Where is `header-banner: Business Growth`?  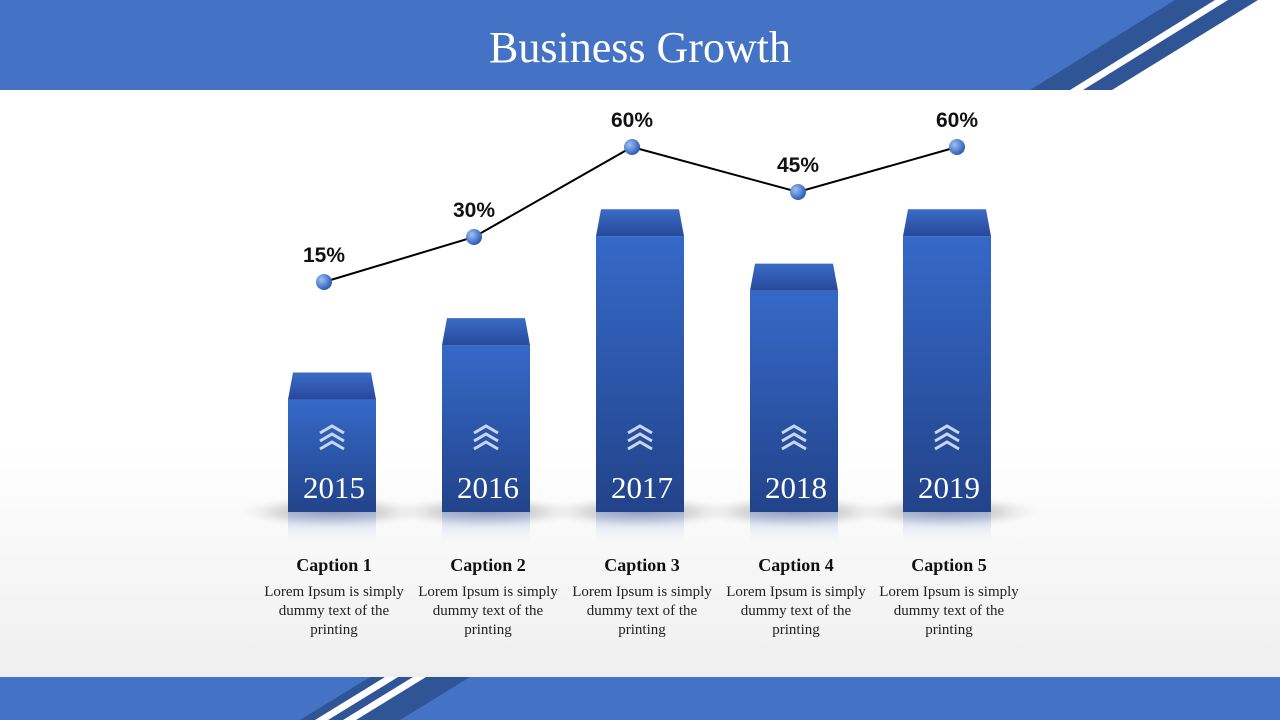 header-banner: Business Growth is located at coordinates (640, 45).